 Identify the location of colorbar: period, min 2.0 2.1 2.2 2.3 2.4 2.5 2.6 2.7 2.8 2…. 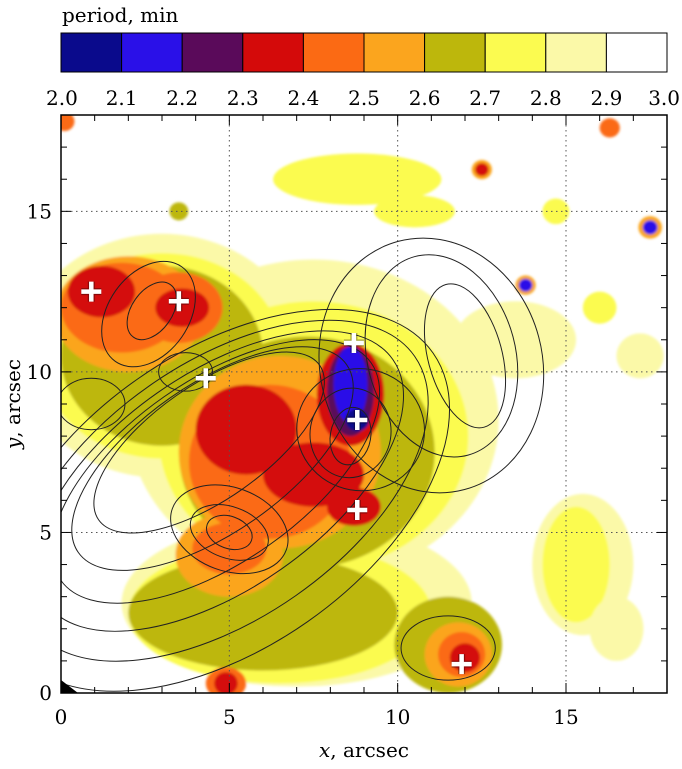
(363, 56).